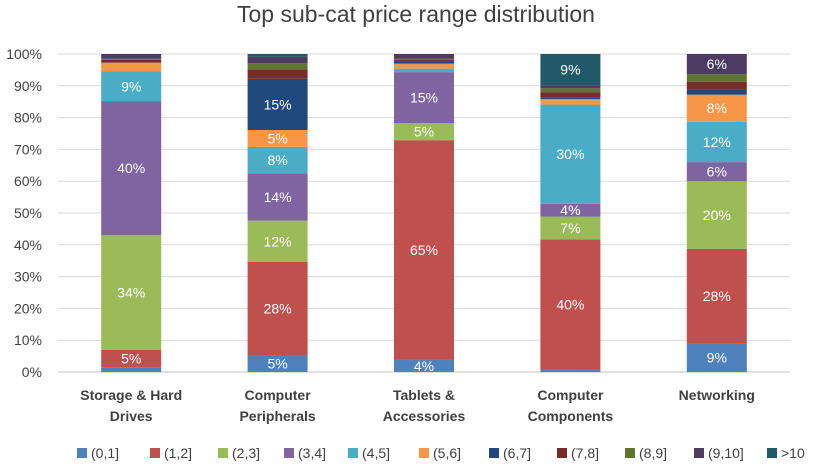  I want to click on legend-label: (2,3], so click(246, 453).